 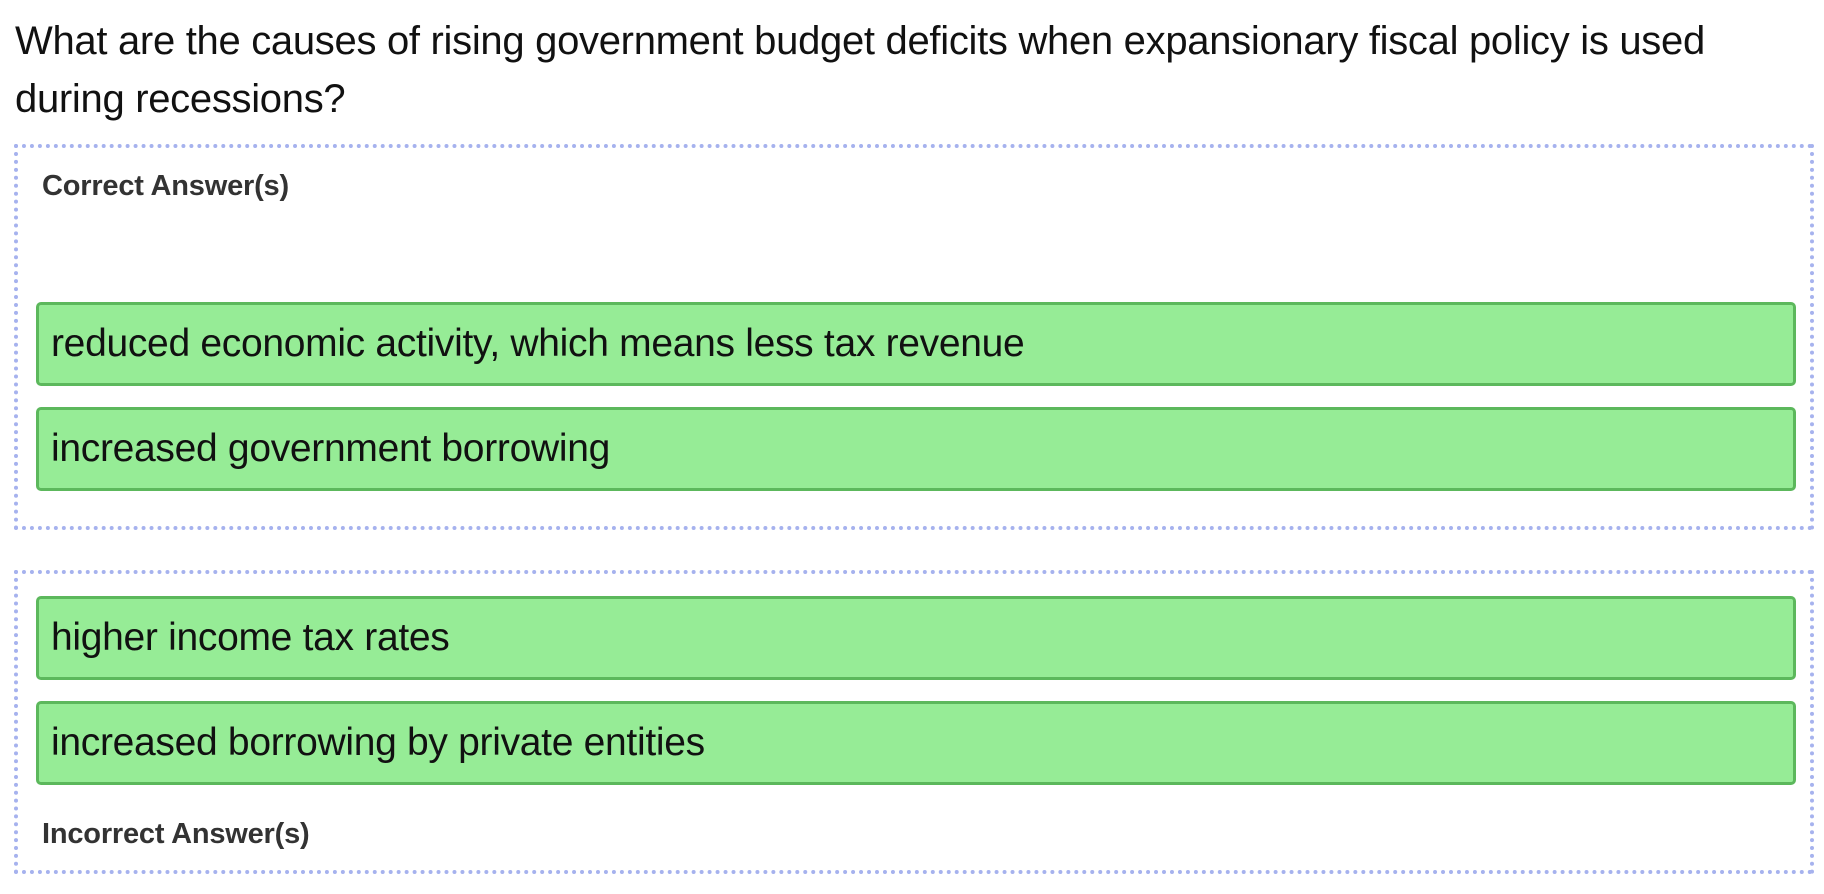 I want to click on correct-answers-label: Correct Answer(s), so click(x=165, y=186).